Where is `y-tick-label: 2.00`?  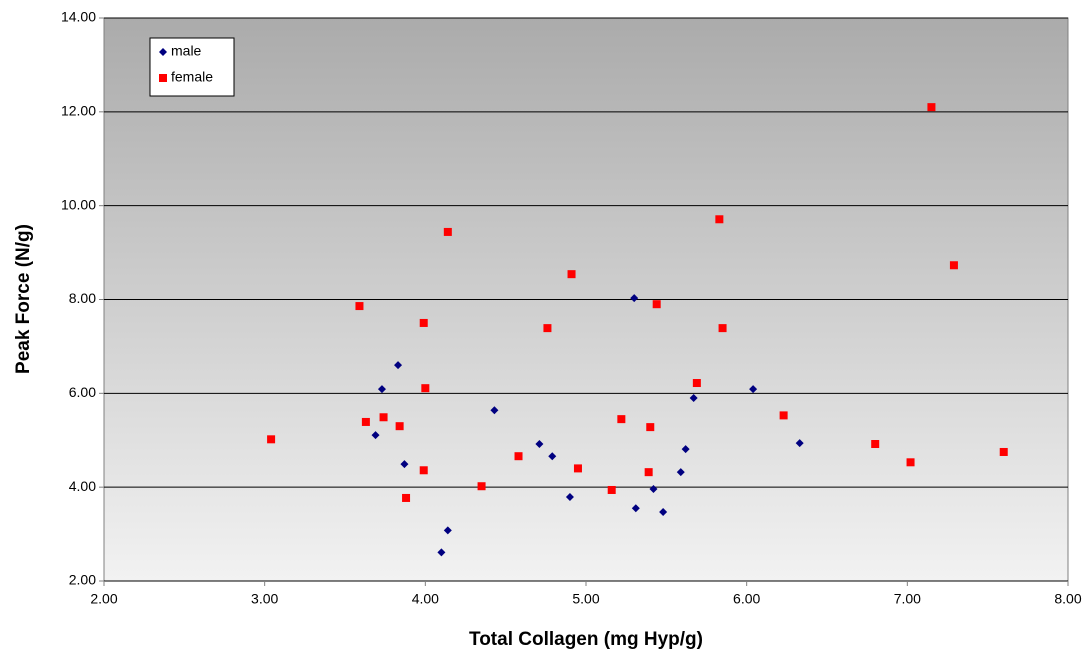
y-tick-label: 2.00 is located at coordinates (82, 580).